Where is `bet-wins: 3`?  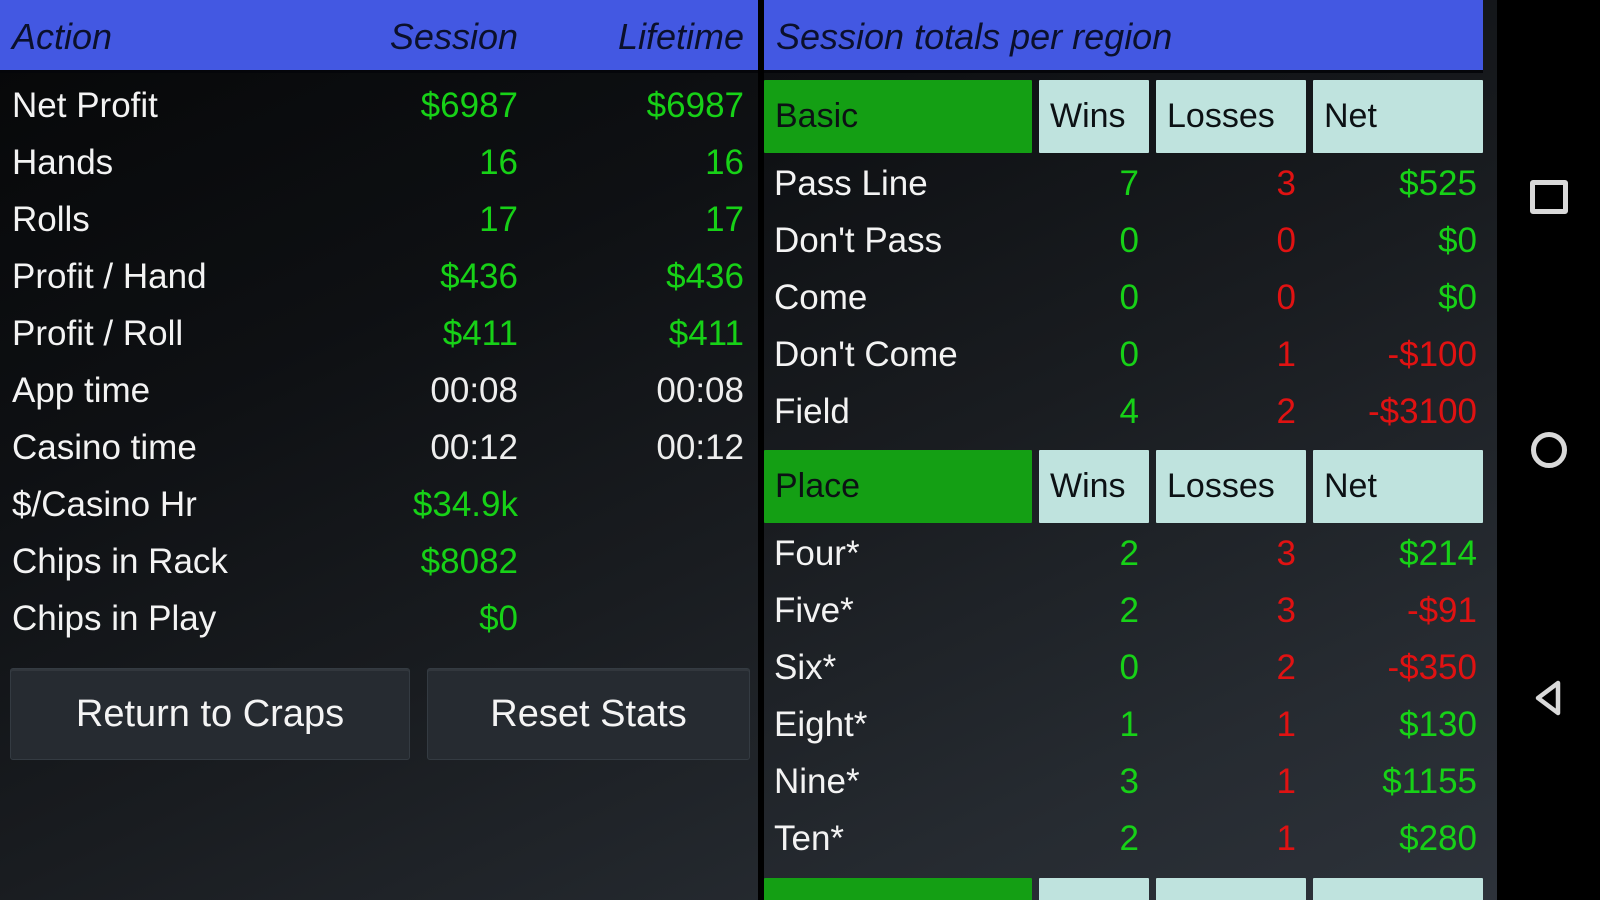 bet-wins: 3 is located at coordinates (1129, 781).